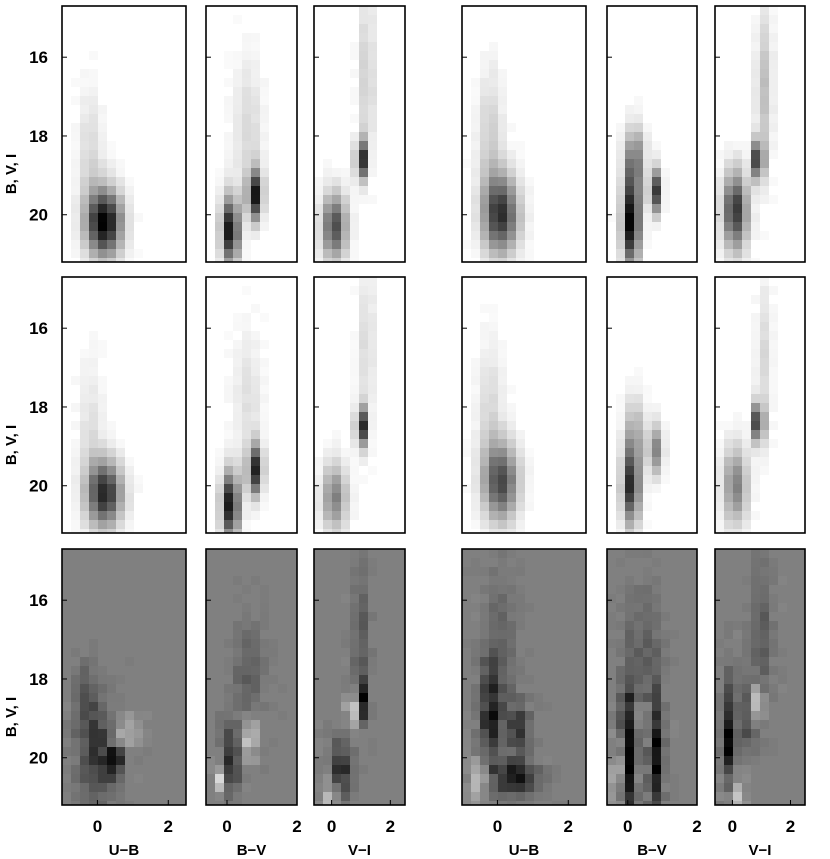 The image size is (830, 859). I want to click on x-tick-label: 2, so click(568, 826).